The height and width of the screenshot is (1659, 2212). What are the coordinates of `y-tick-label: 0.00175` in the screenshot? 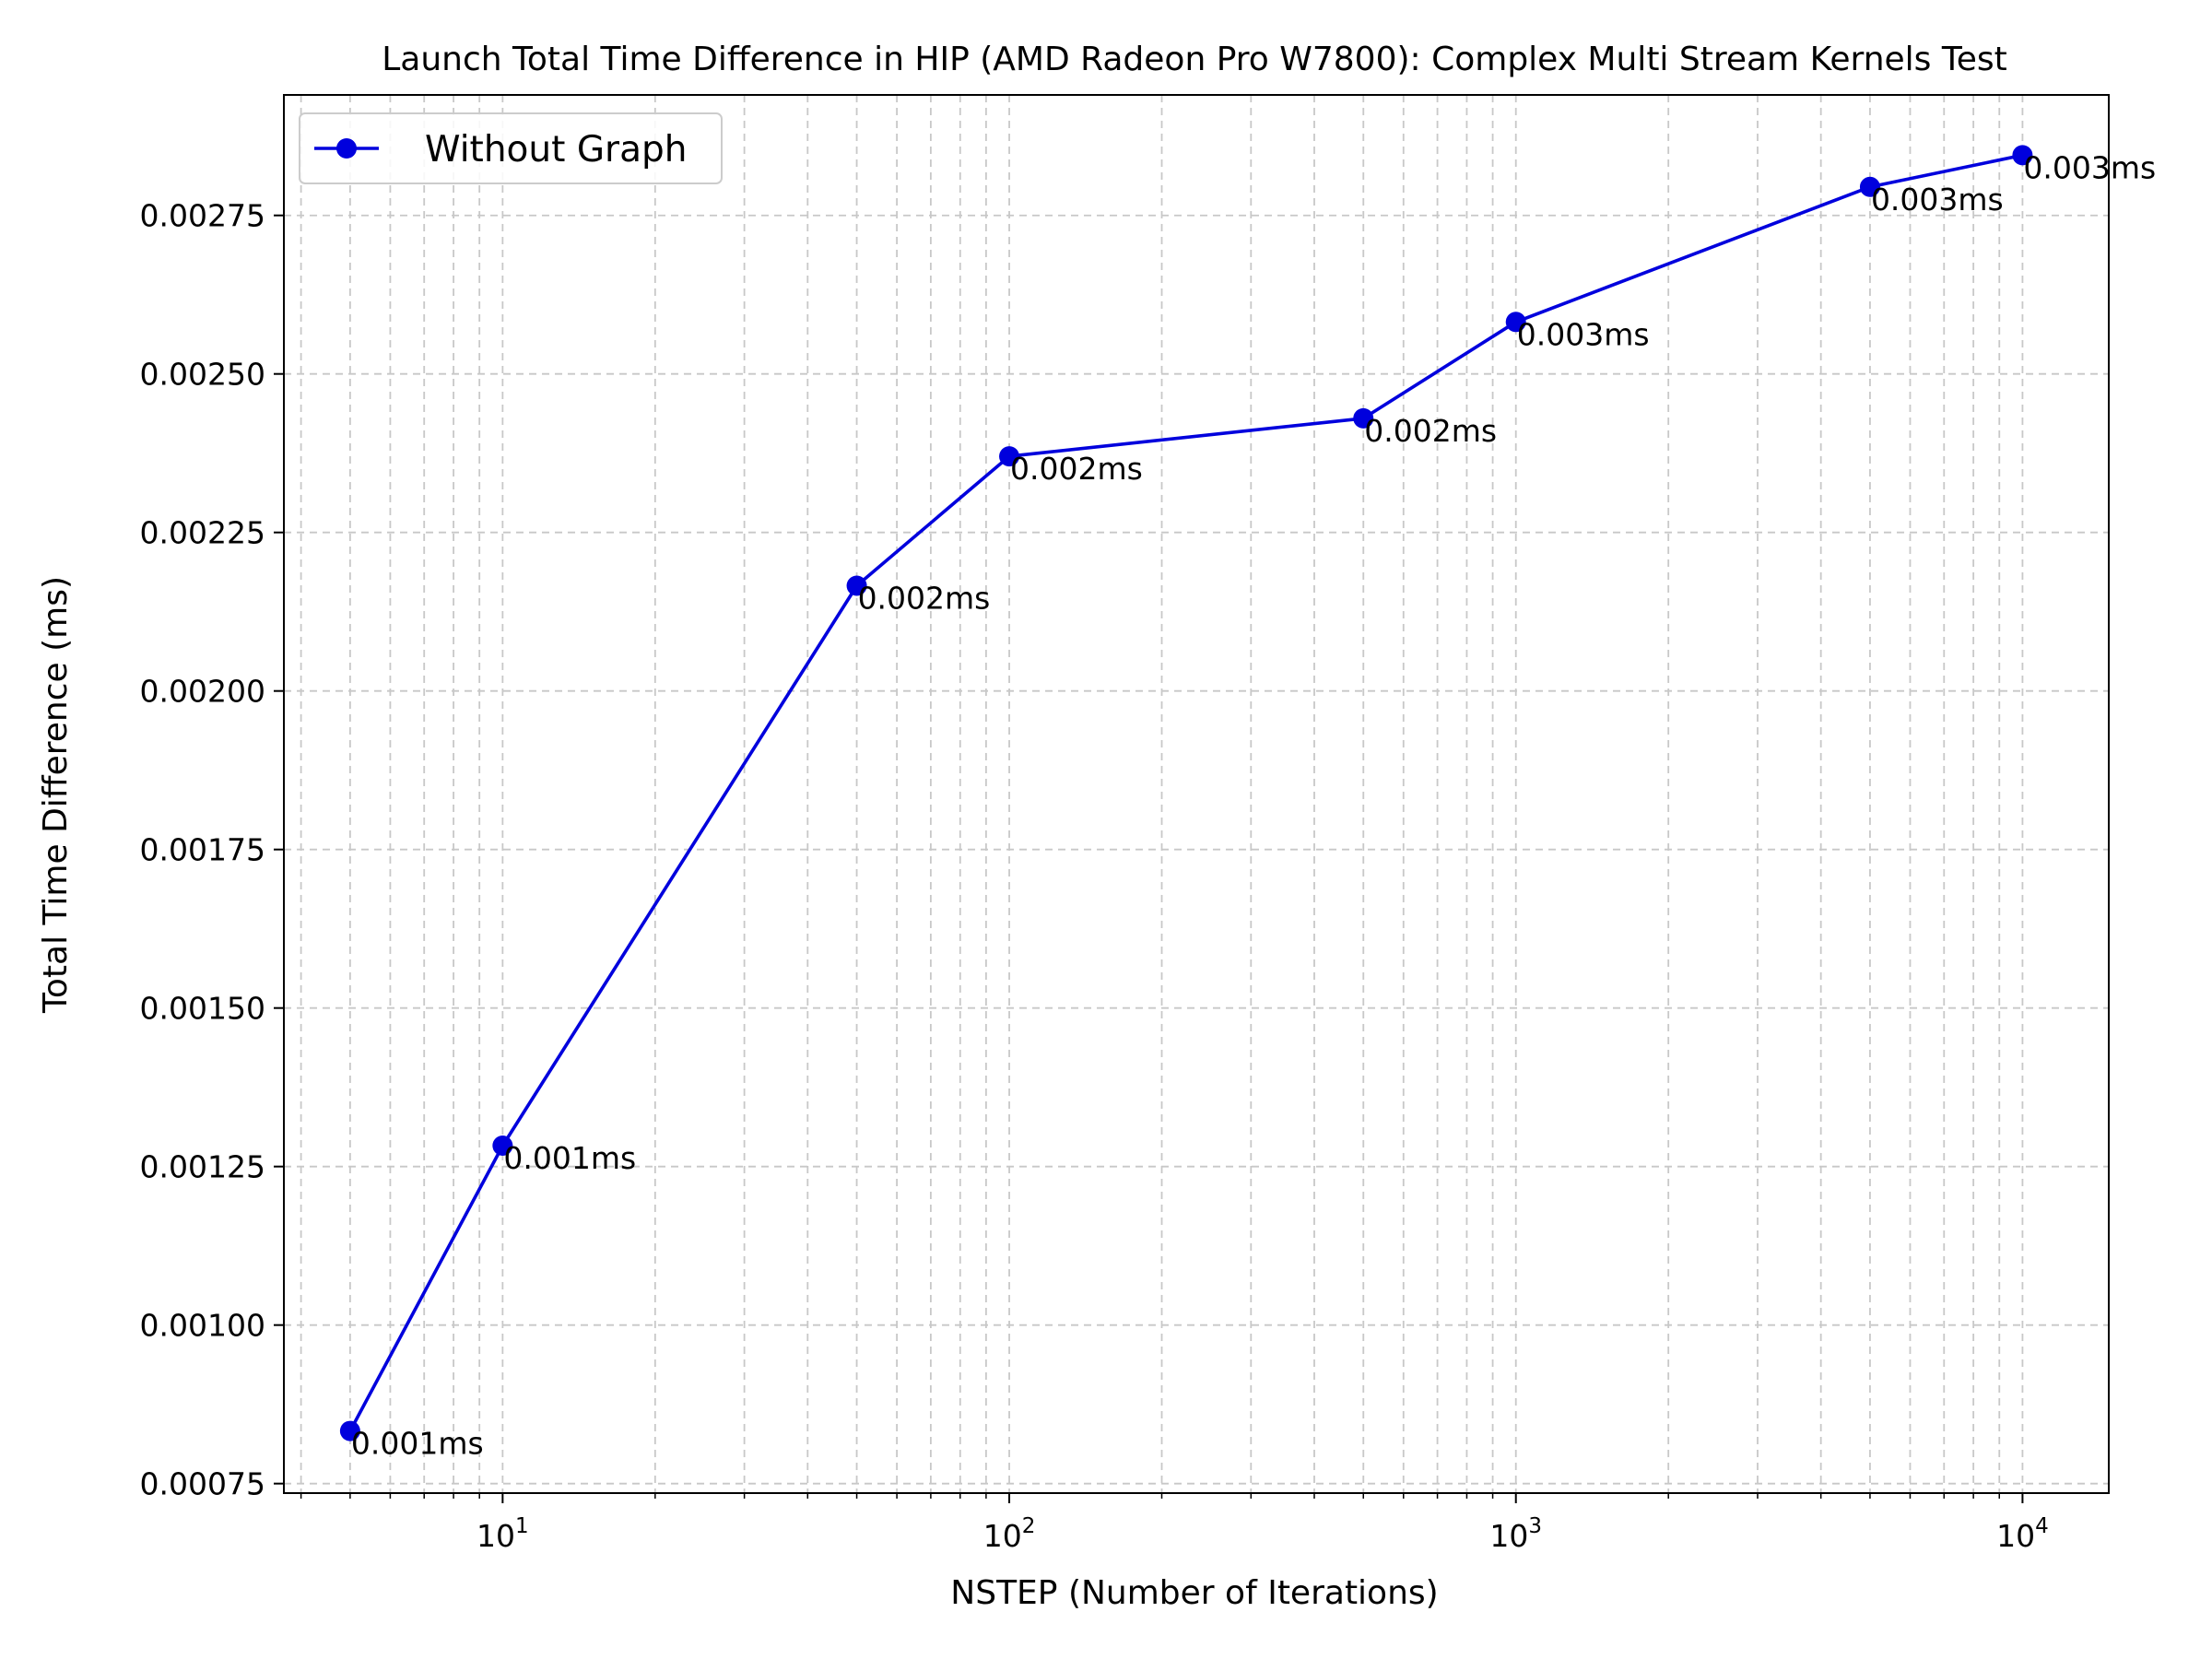 It's located at (202, 850).